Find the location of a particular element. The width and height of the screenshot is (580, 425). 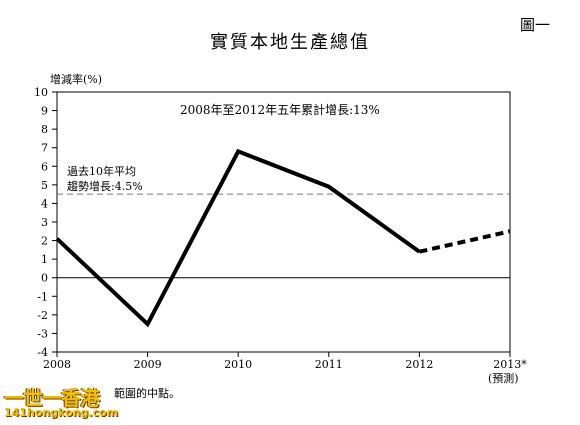

y-tick-label: 3 is located at coordinates (44, 222).